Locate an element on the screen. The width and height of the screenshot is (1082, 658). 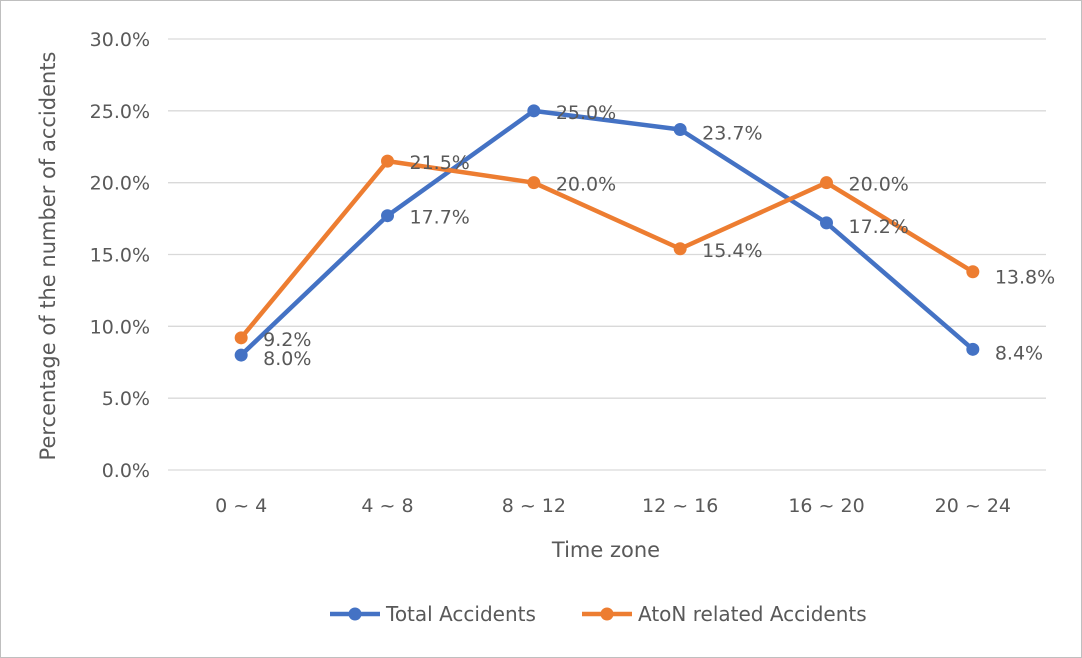
x-tick-label: 8 ~ 12 is located at coordinates (534, 506).